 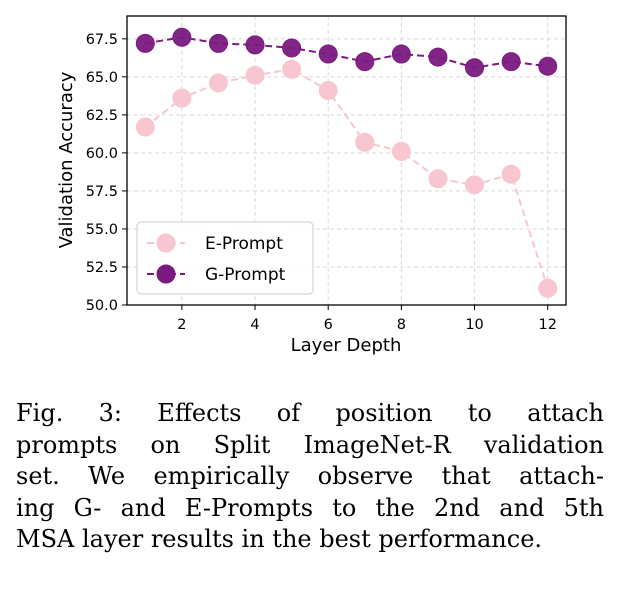 I want to click on caption-line: set. We empirically observe that attach-, so click(x=310, y=476).